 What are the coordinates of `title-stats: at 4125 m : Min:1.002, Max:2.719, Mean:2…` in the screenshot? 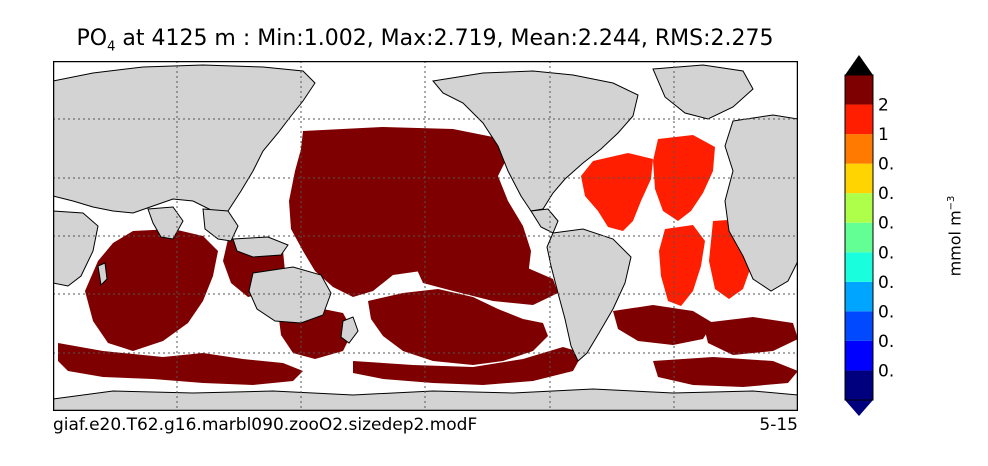 It's located at (444, 38).